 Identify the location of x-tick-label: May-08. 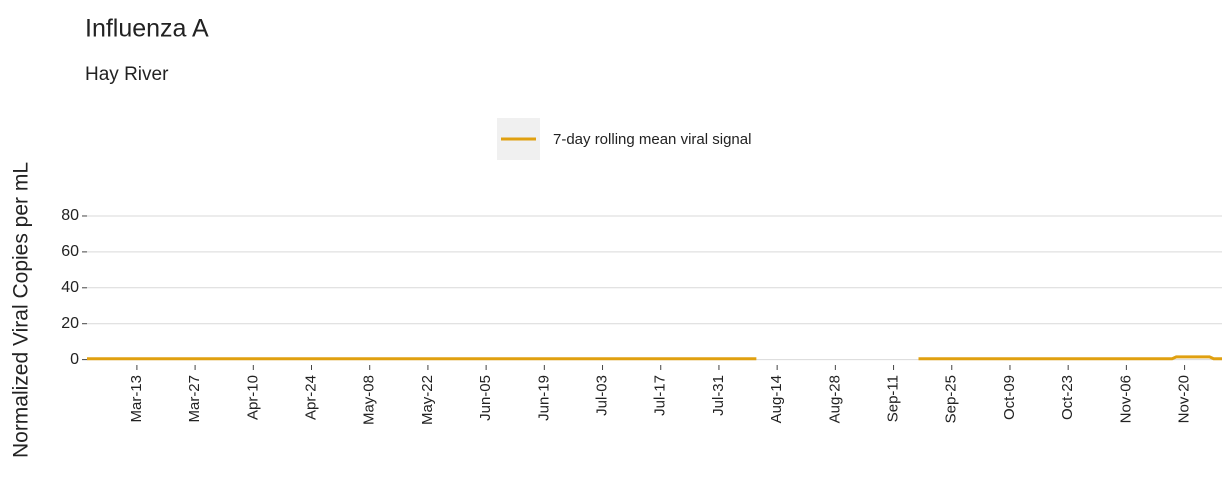
(369, 400).